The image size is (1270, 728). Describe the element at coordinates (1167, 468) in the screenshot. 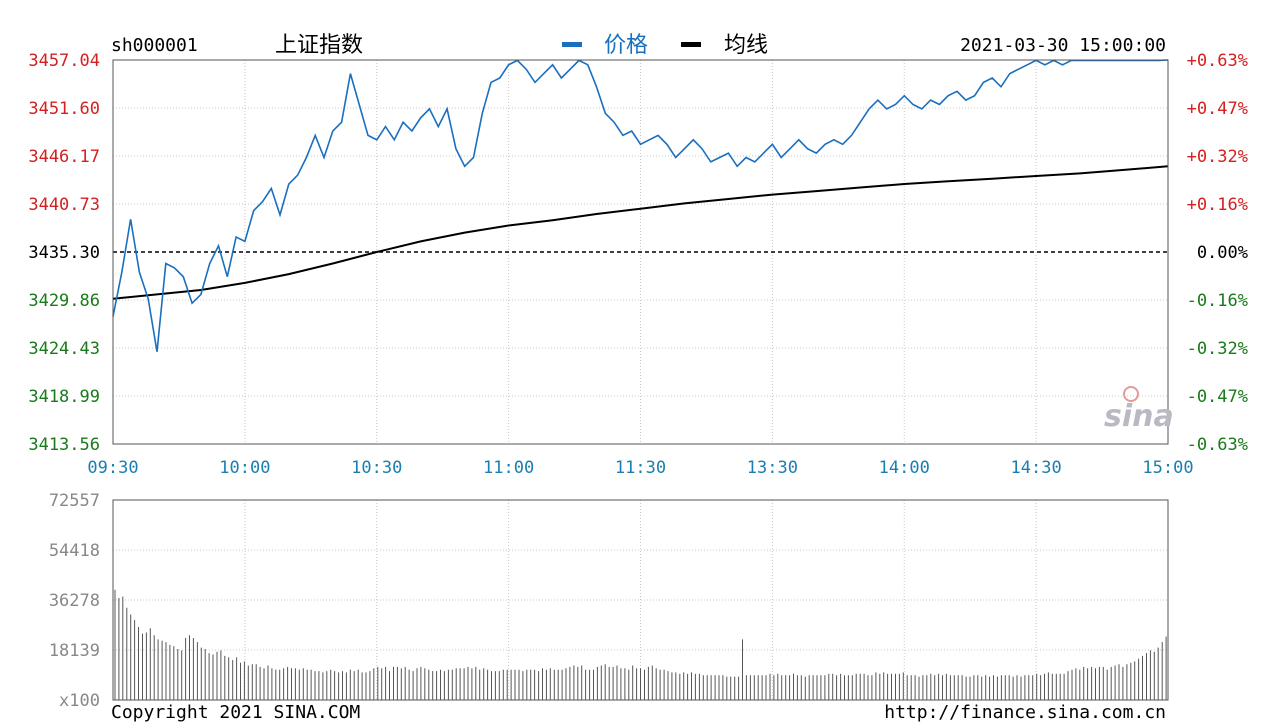

I see `x-tick: 15:00` at that location.